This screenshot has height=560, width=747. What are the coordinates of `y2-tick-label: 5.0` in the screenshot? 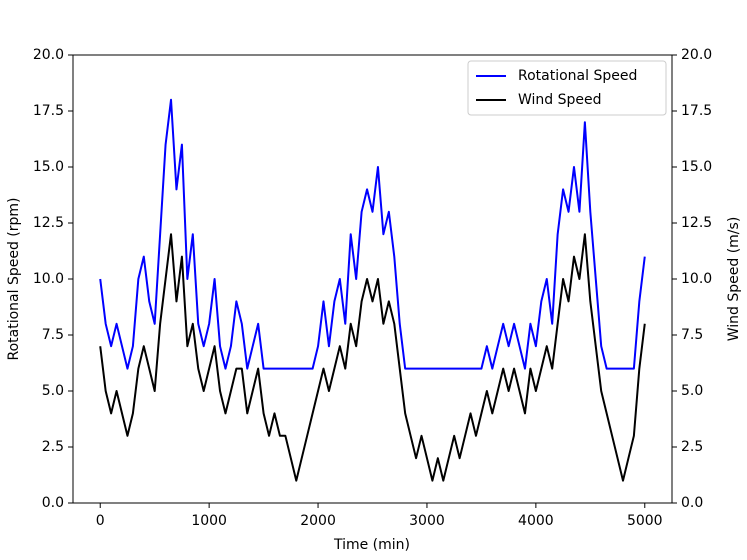 It's located at (692, 391).